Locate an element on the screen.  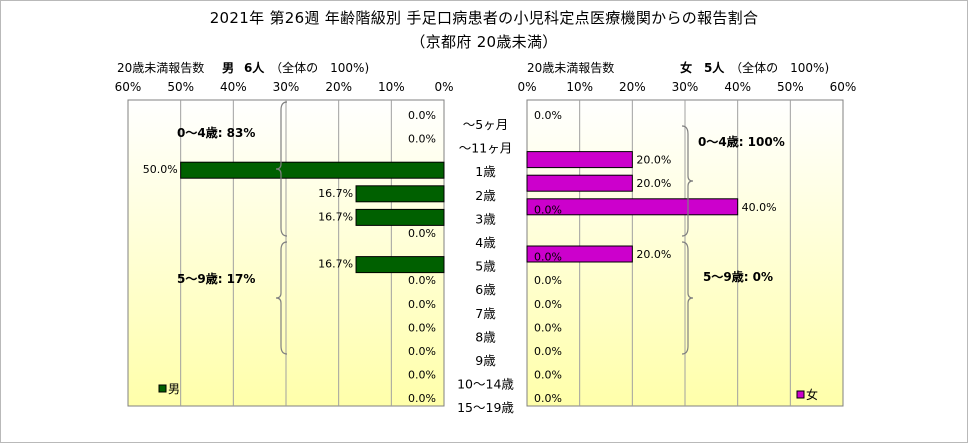
category-label: 9歳 is located at coordinates (485, 360).